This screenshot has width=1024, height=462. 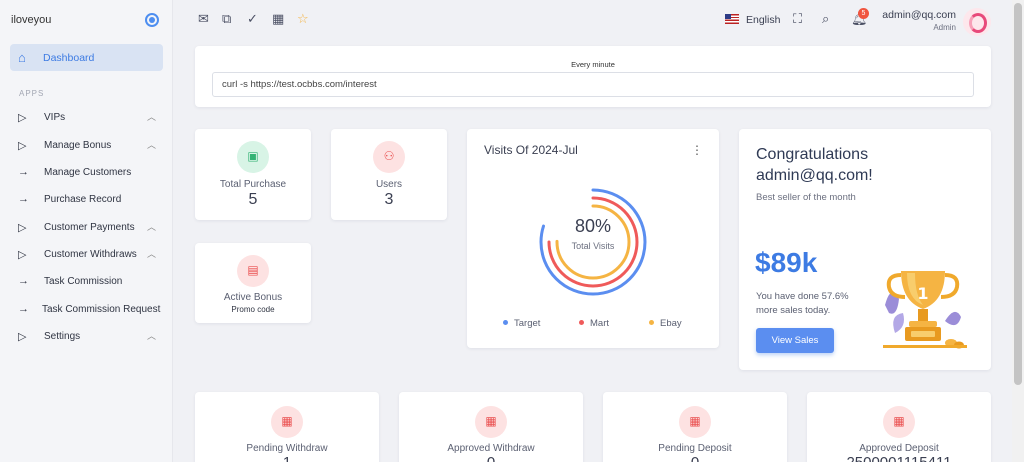 What do you see at coordinates (78, 145) in the screenshot?
I see `sidebar-item-label: Manage Bonus` at bounding box center [78, 145].